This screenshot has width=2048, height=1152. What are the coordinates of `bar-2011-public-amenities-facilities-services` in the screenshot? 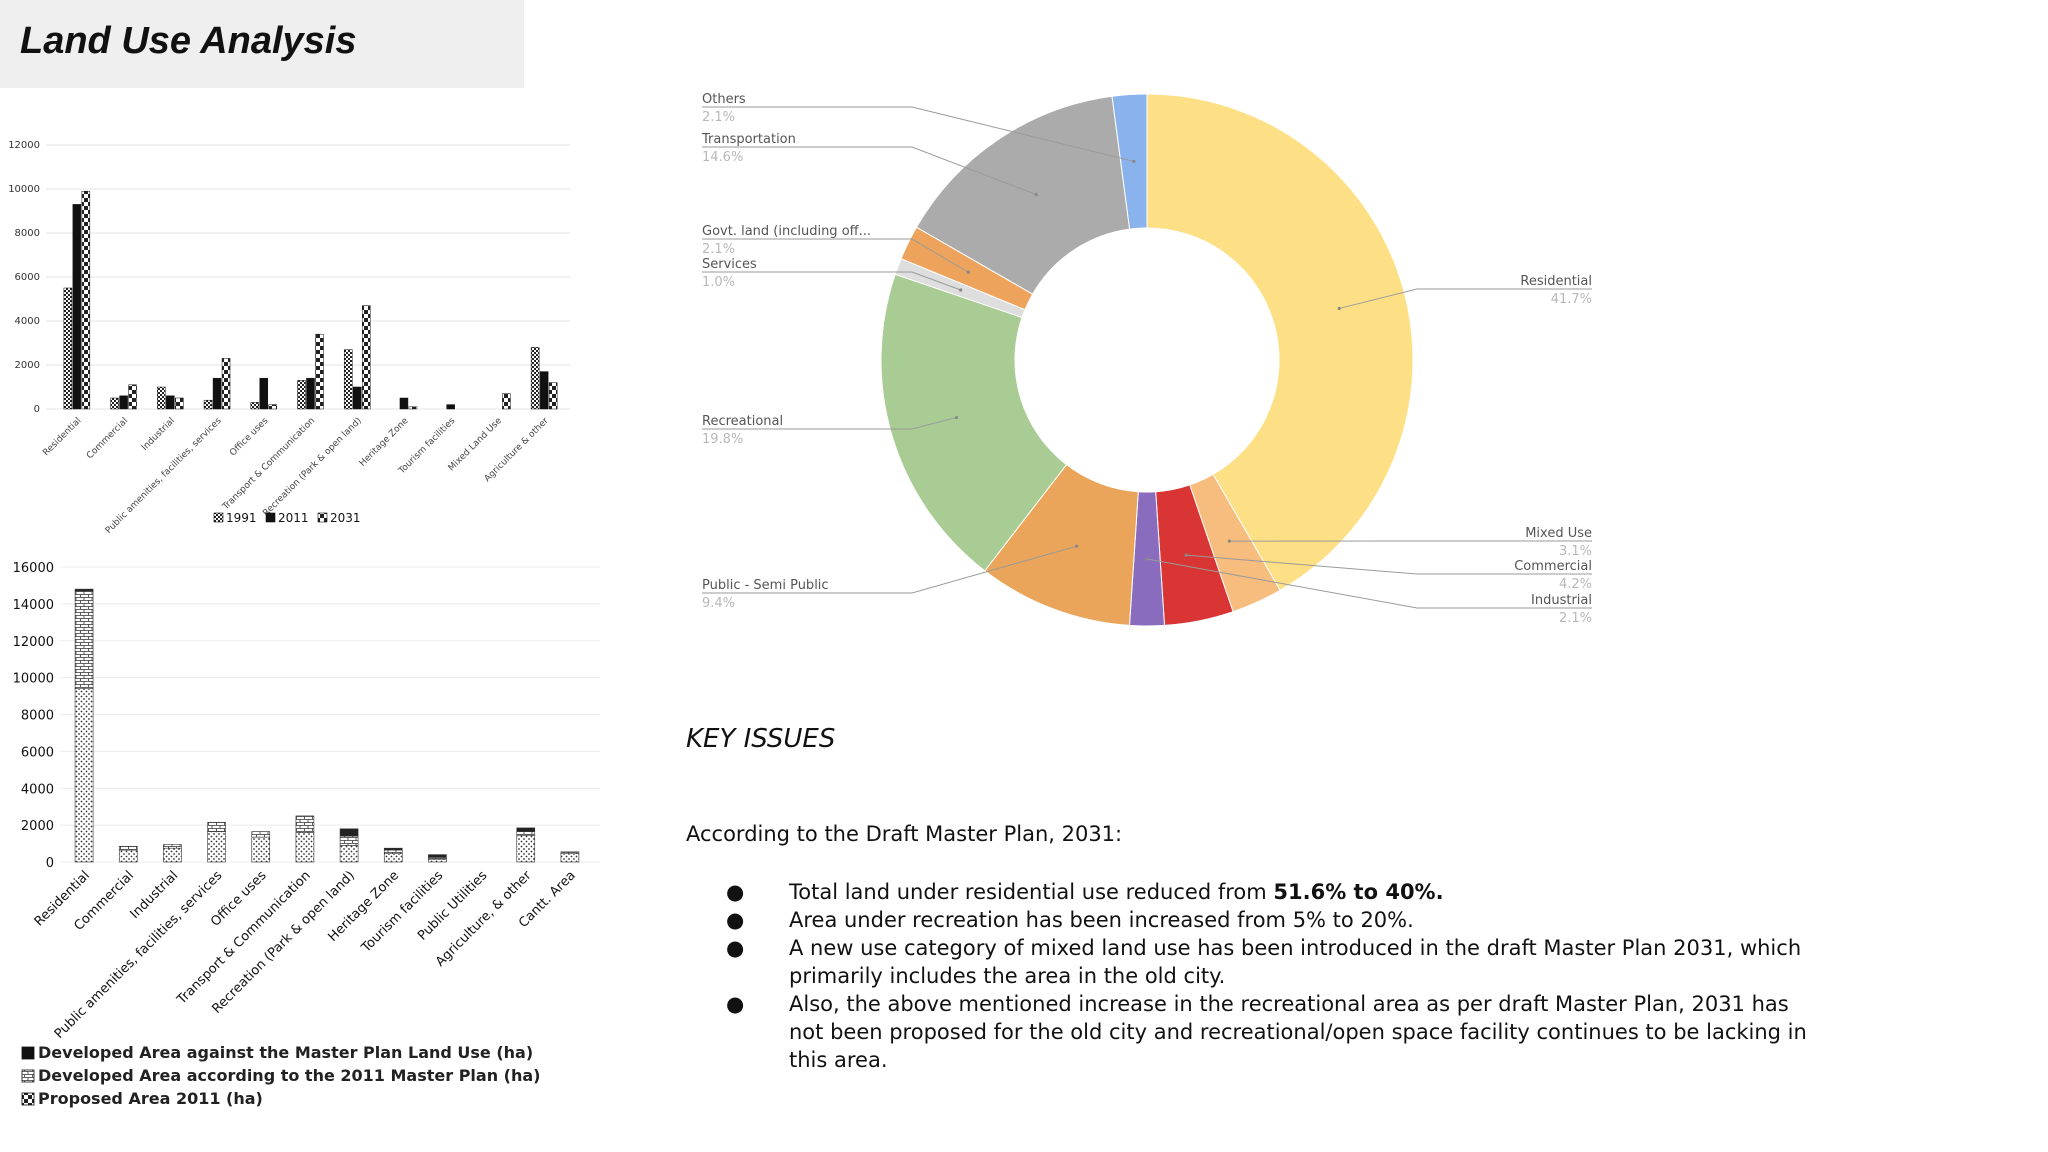 It's located at (217, 393).